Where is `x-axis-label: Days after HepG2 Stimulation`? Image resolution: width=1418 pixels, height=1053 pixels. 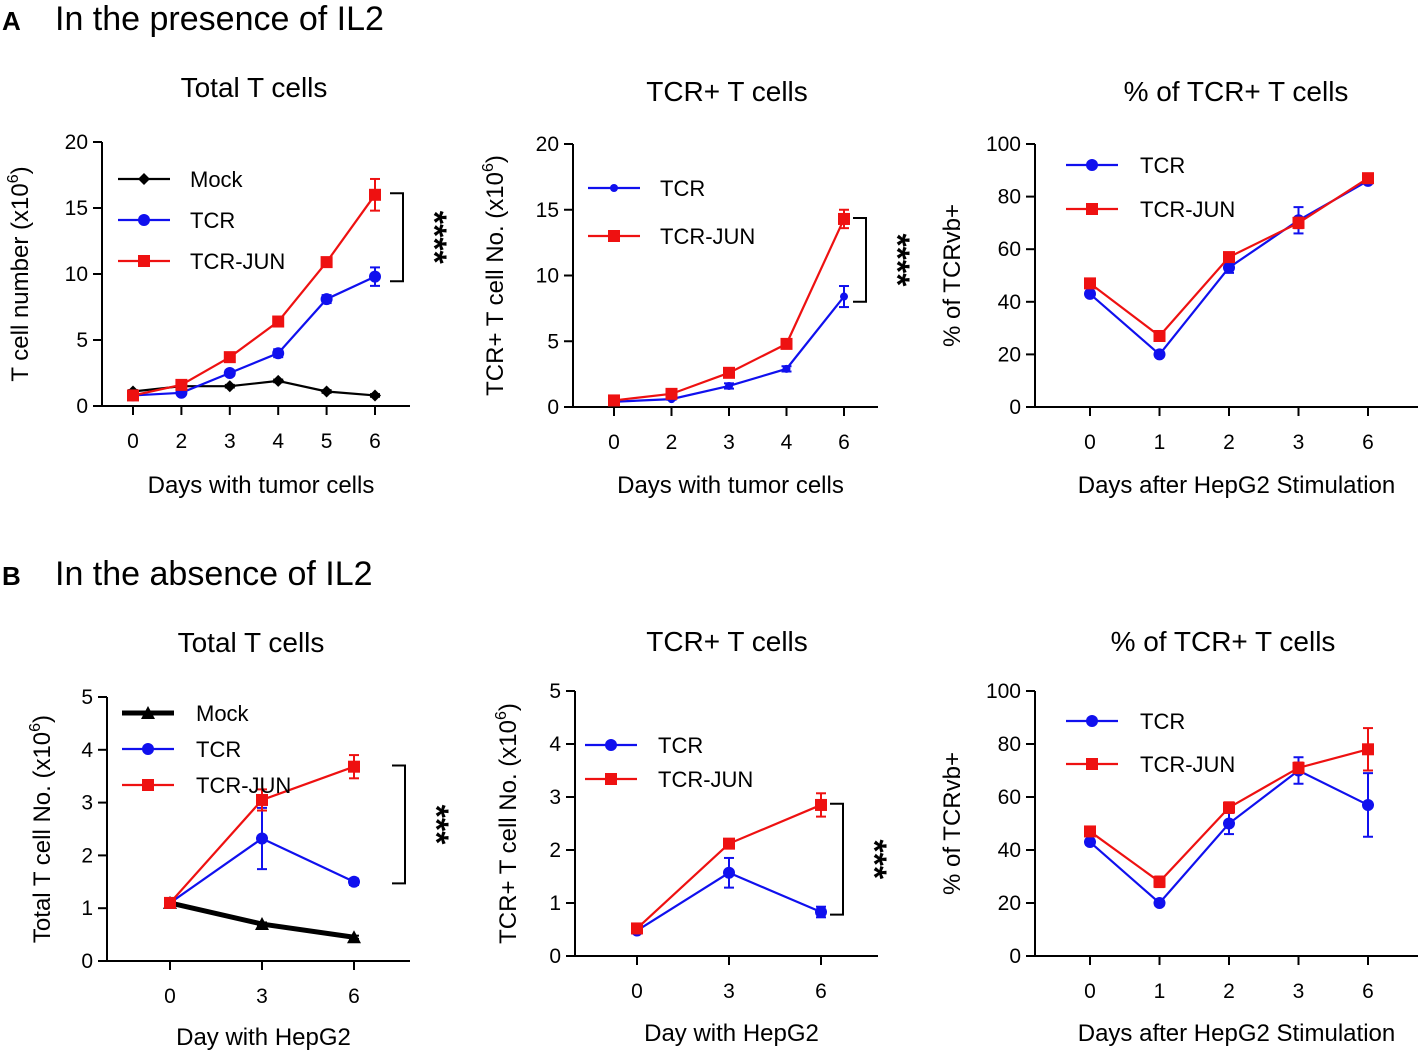 x-axis-label: Days after HepG2 Stimulation is located at coordinates (1236, 485).